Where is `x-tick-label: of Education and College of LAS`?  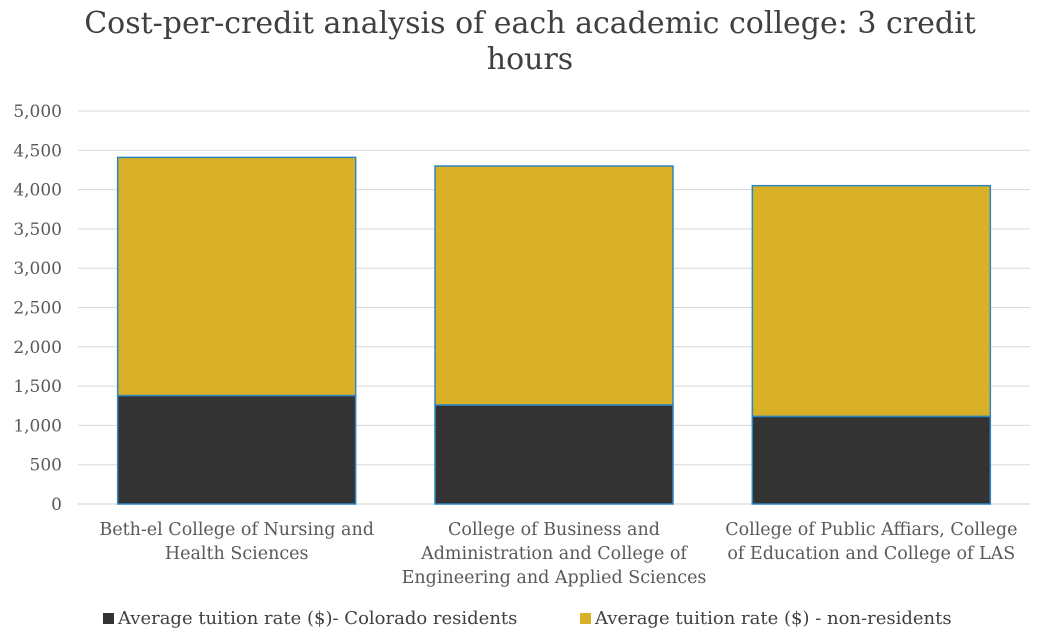 x-tick-label: of Education and College of LAS is located at coordinates (871, 554).